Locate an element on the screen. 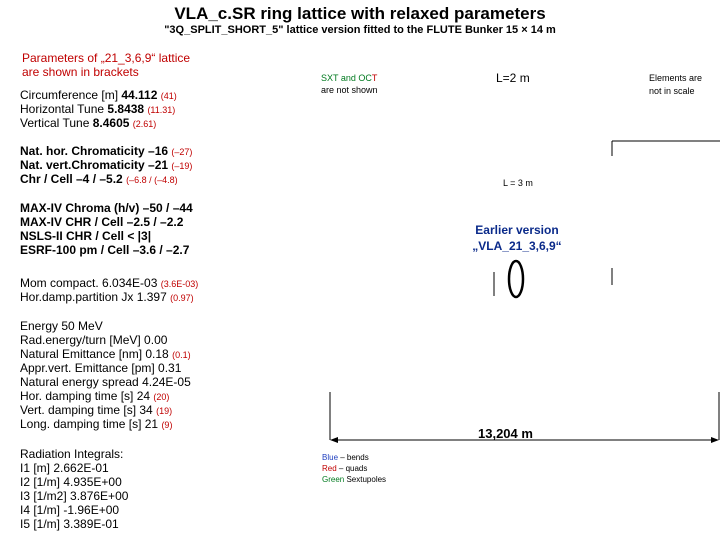 This screenshot has width=720, height=540. radiation-row: I1 [m] 2.662E-01 is located at coordinates (64, 468).